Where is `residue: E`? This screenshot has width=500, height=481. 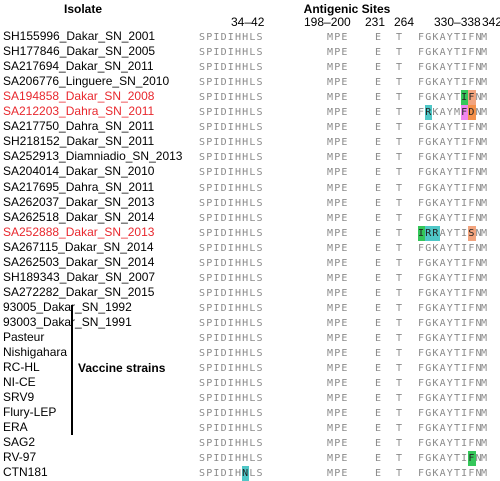 residue: E is located at coordinates (344, 384).